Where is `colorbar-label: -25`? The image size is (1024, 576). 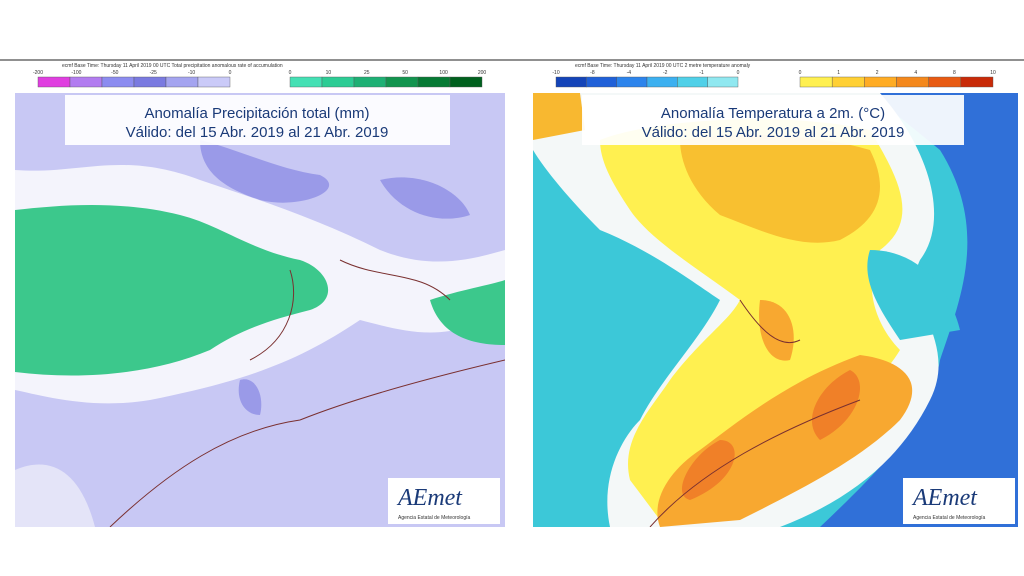 colorbar-label: -25 is located at coordinates (153, 73).